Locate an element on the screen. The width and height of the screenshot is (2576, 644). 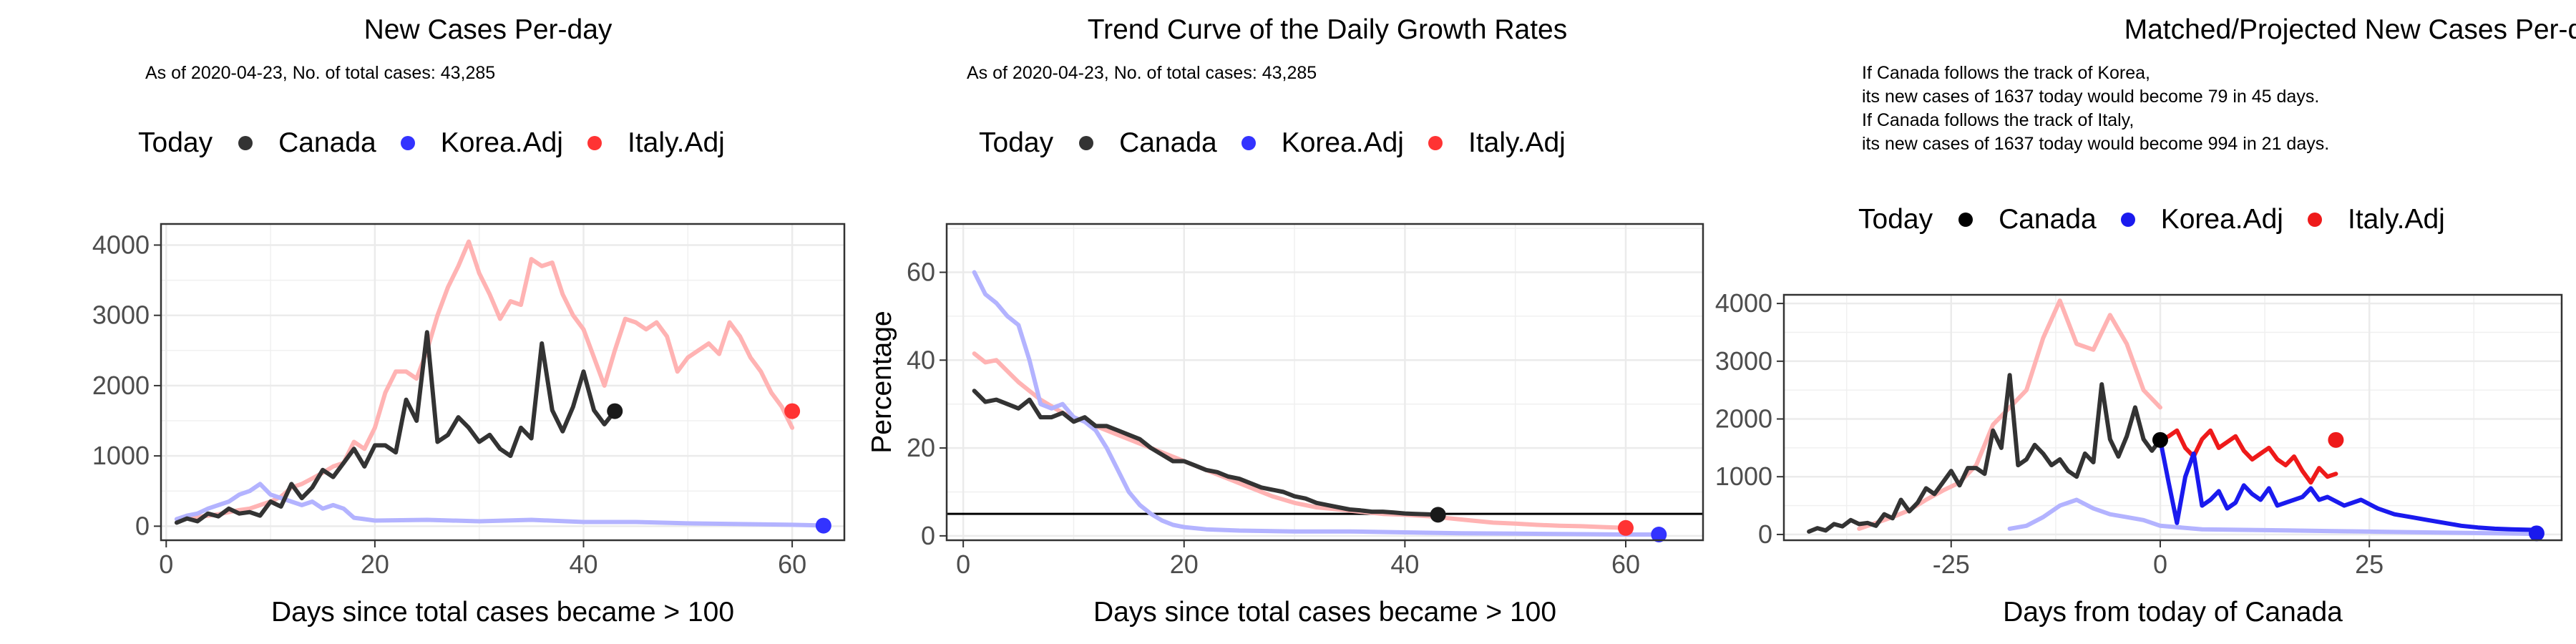
x-tick-label: -25 is located at coordinates (1951, 564).